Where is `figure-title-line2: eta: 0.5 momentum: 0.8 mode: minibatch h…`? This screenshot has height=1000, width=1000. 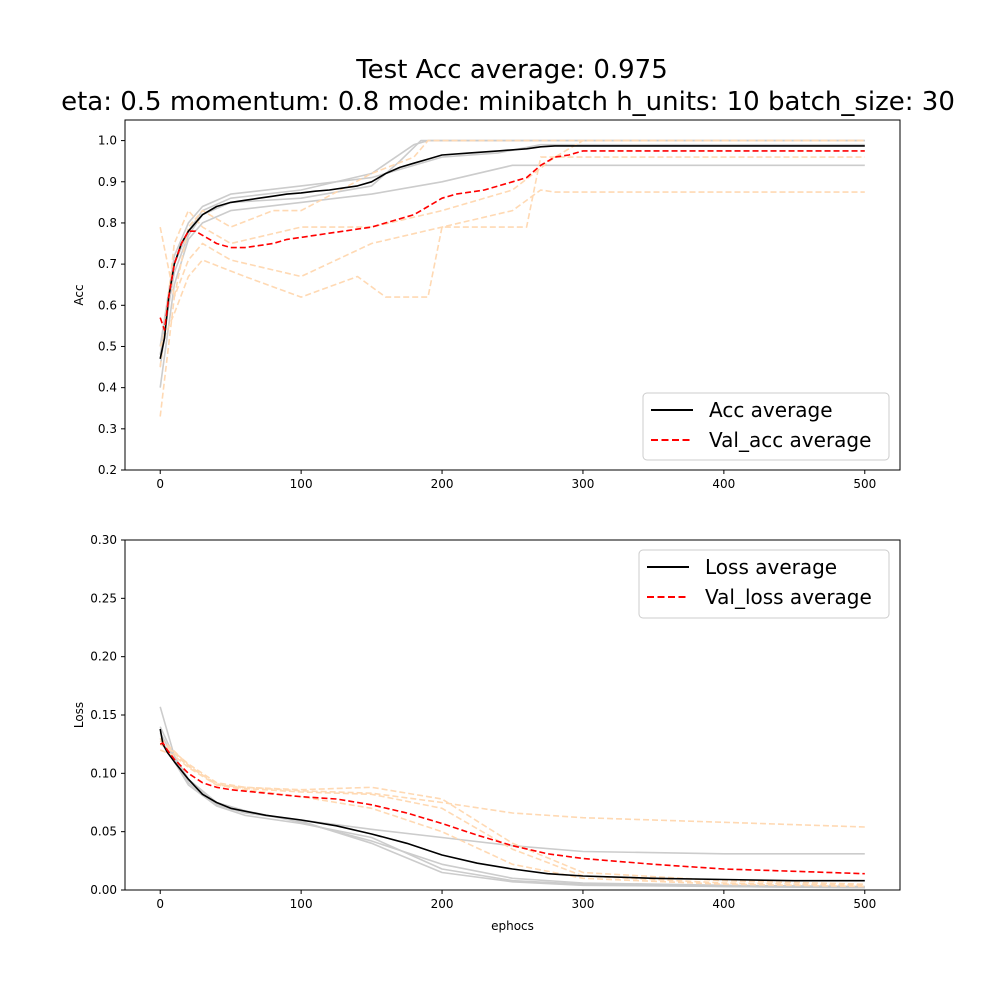 figure-title-line2: eta: 0.5 momentum: 0.8 mode: minibatch h… is located at coordinates (508, 102).